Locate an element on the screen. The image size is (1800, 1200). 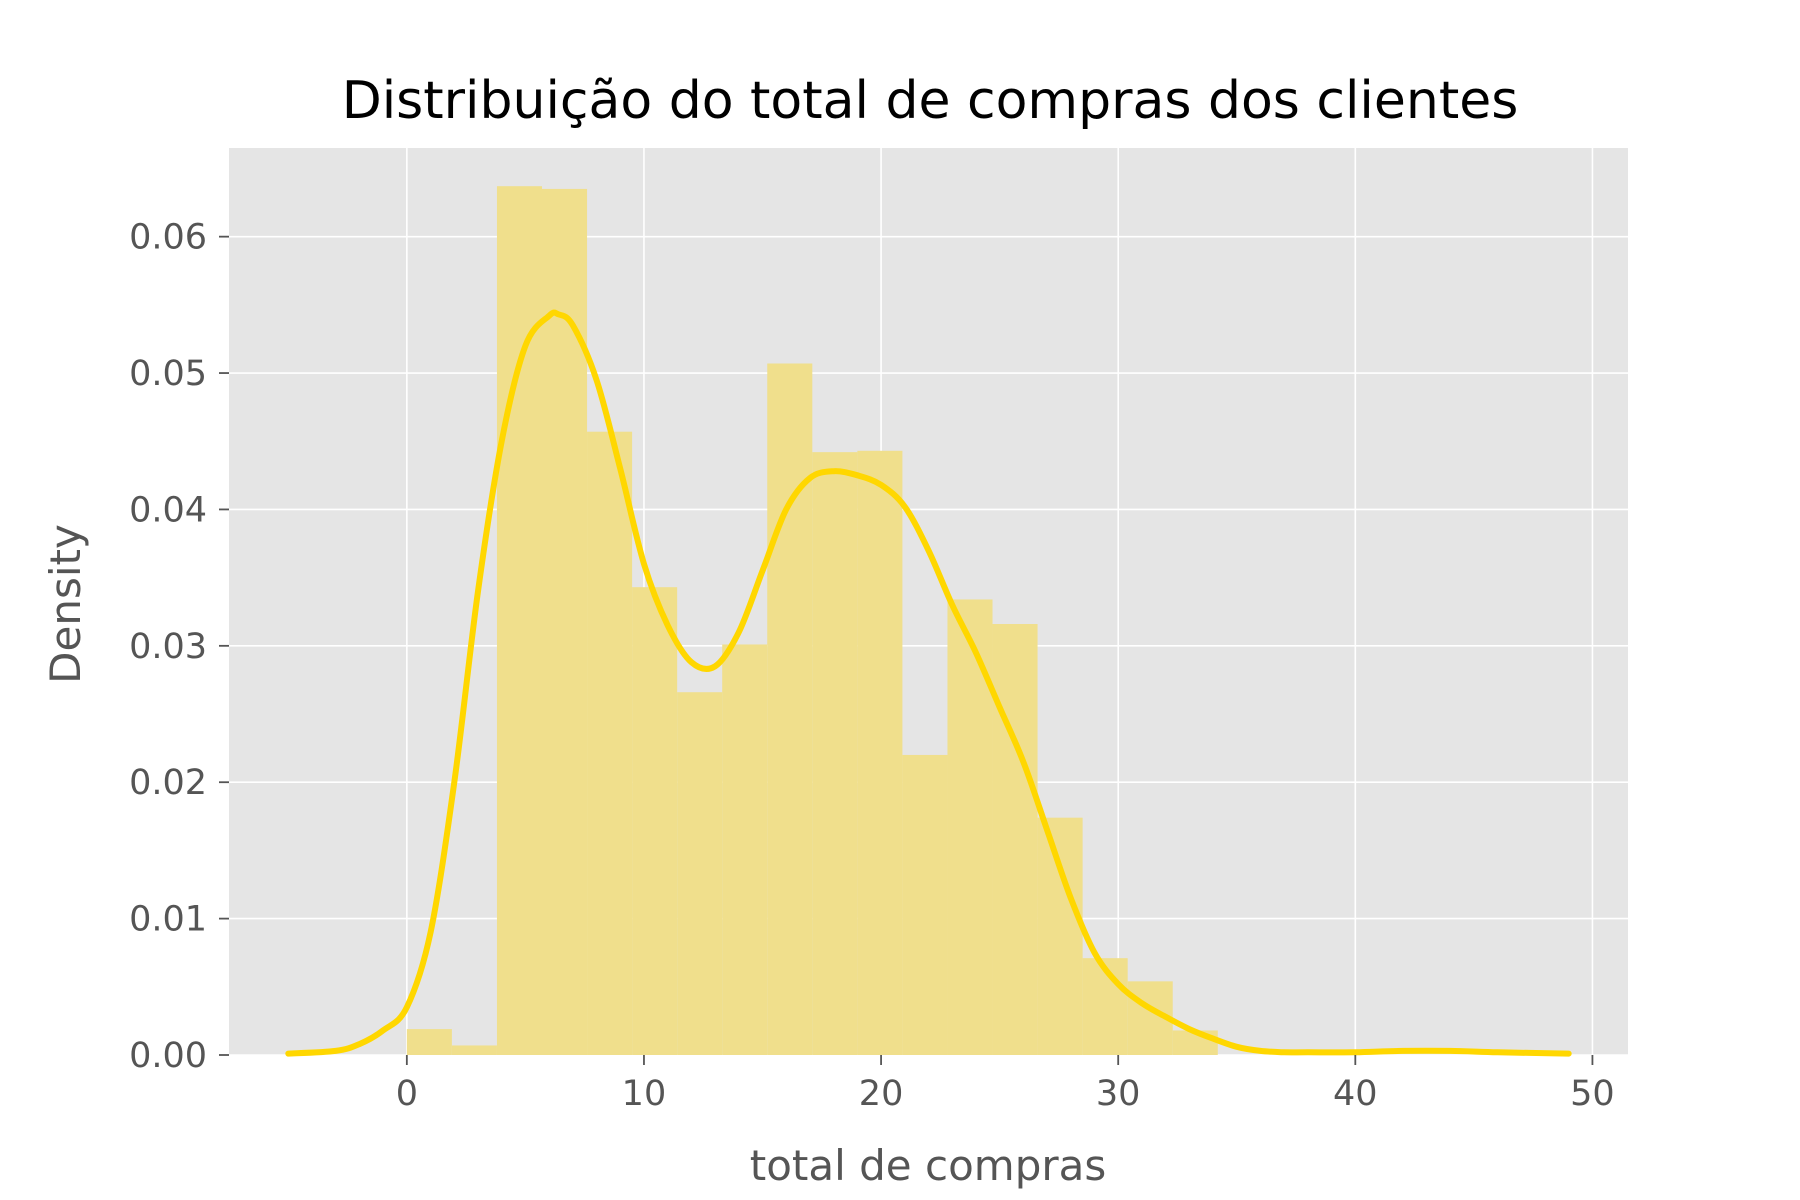
x-tick-label: 0 is located at coordinates (407, 1094).